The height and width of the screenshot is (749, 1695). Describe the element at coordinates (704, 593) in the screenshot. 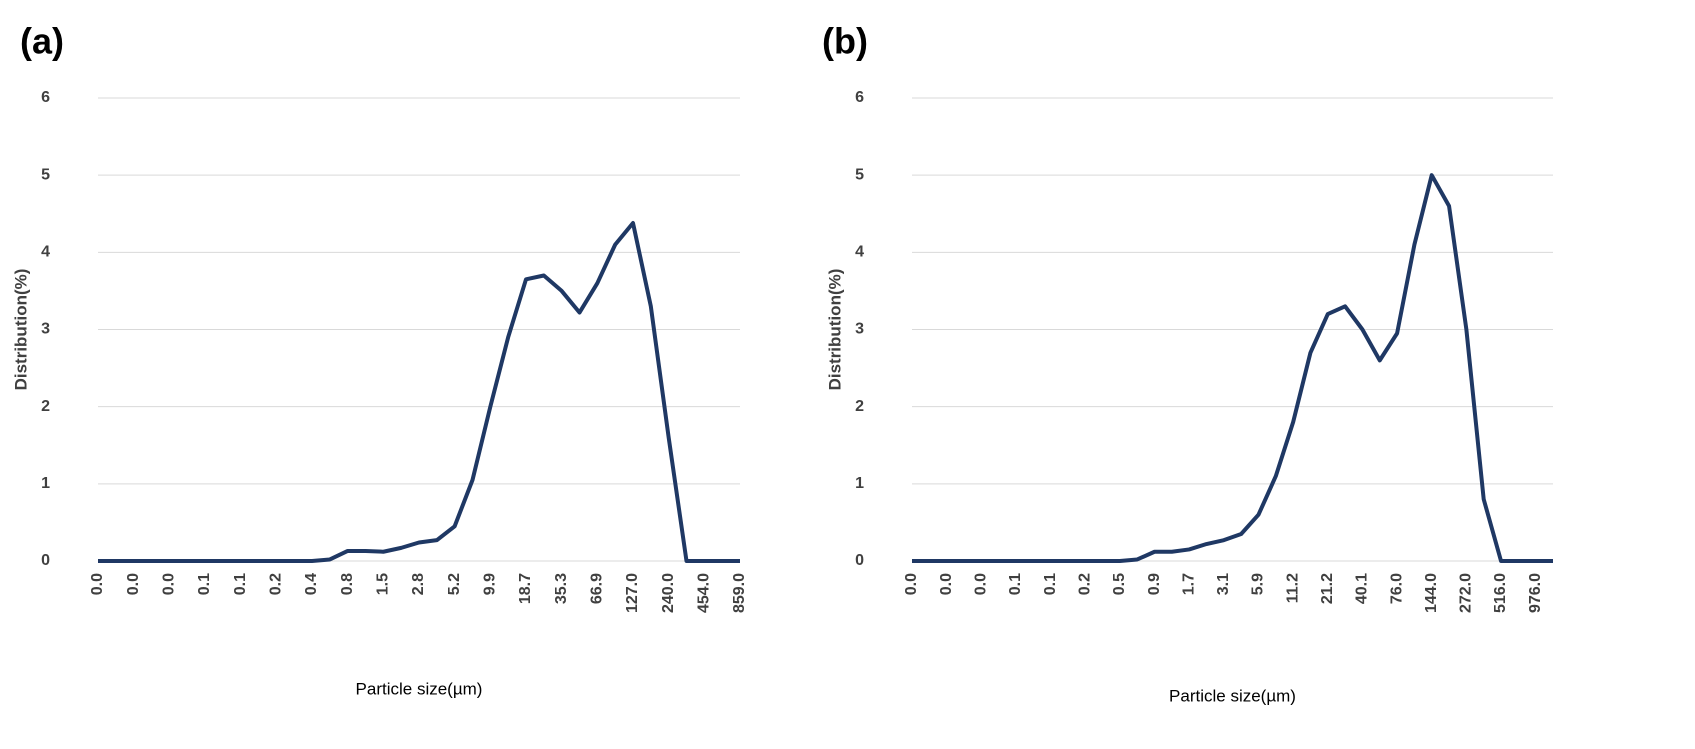

I see `x-tick-label: 454.0` at that location.